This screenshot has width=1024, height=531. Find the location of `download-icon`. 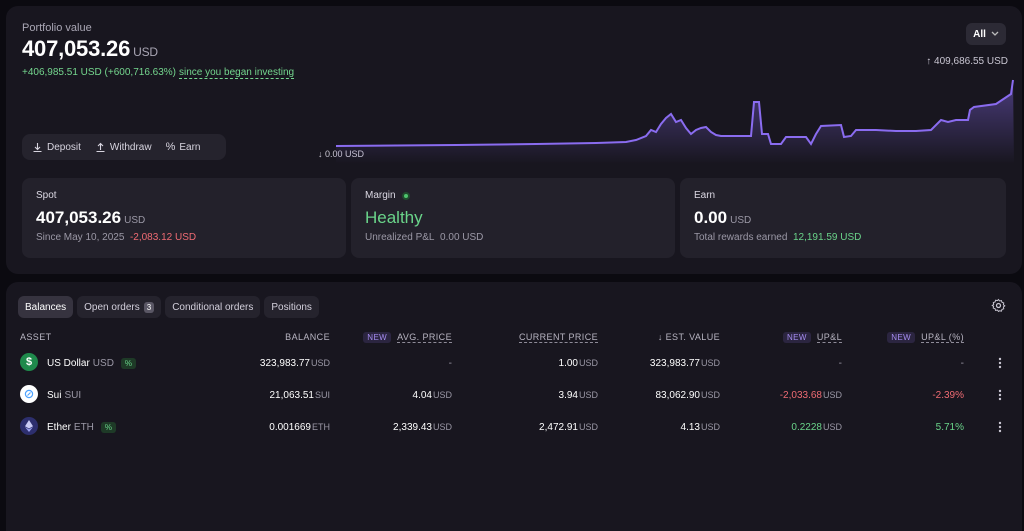

download-icon is located at coordinates (37, 147).